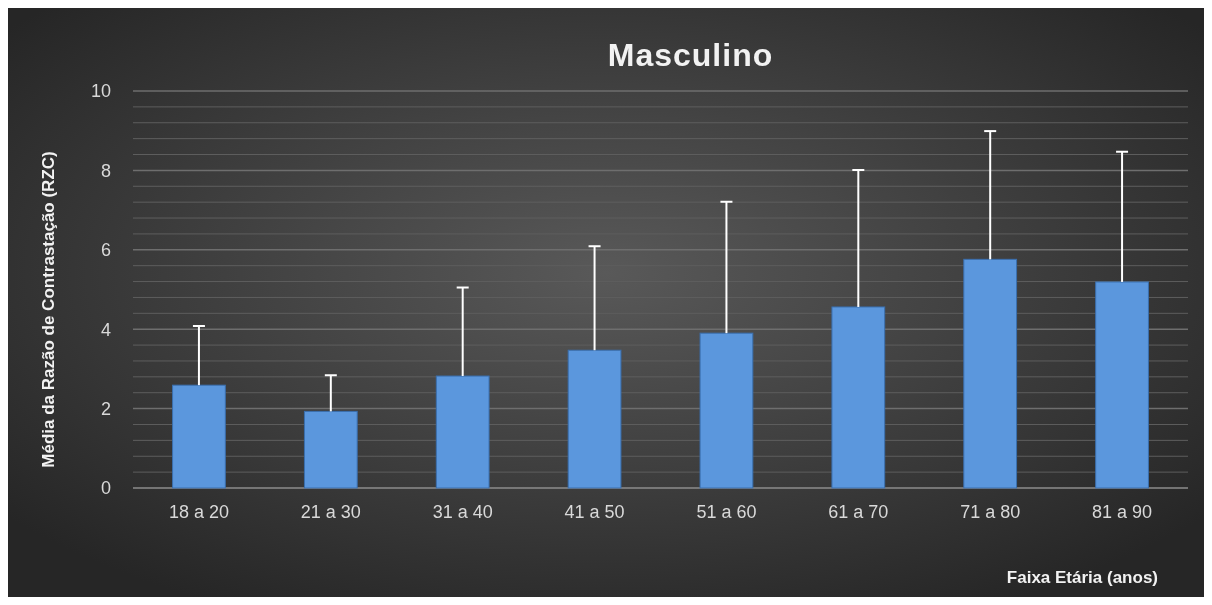  Describe the element at coordinates (100, 91) in the screenshot. I see `y-tick-label: 10` at that location.